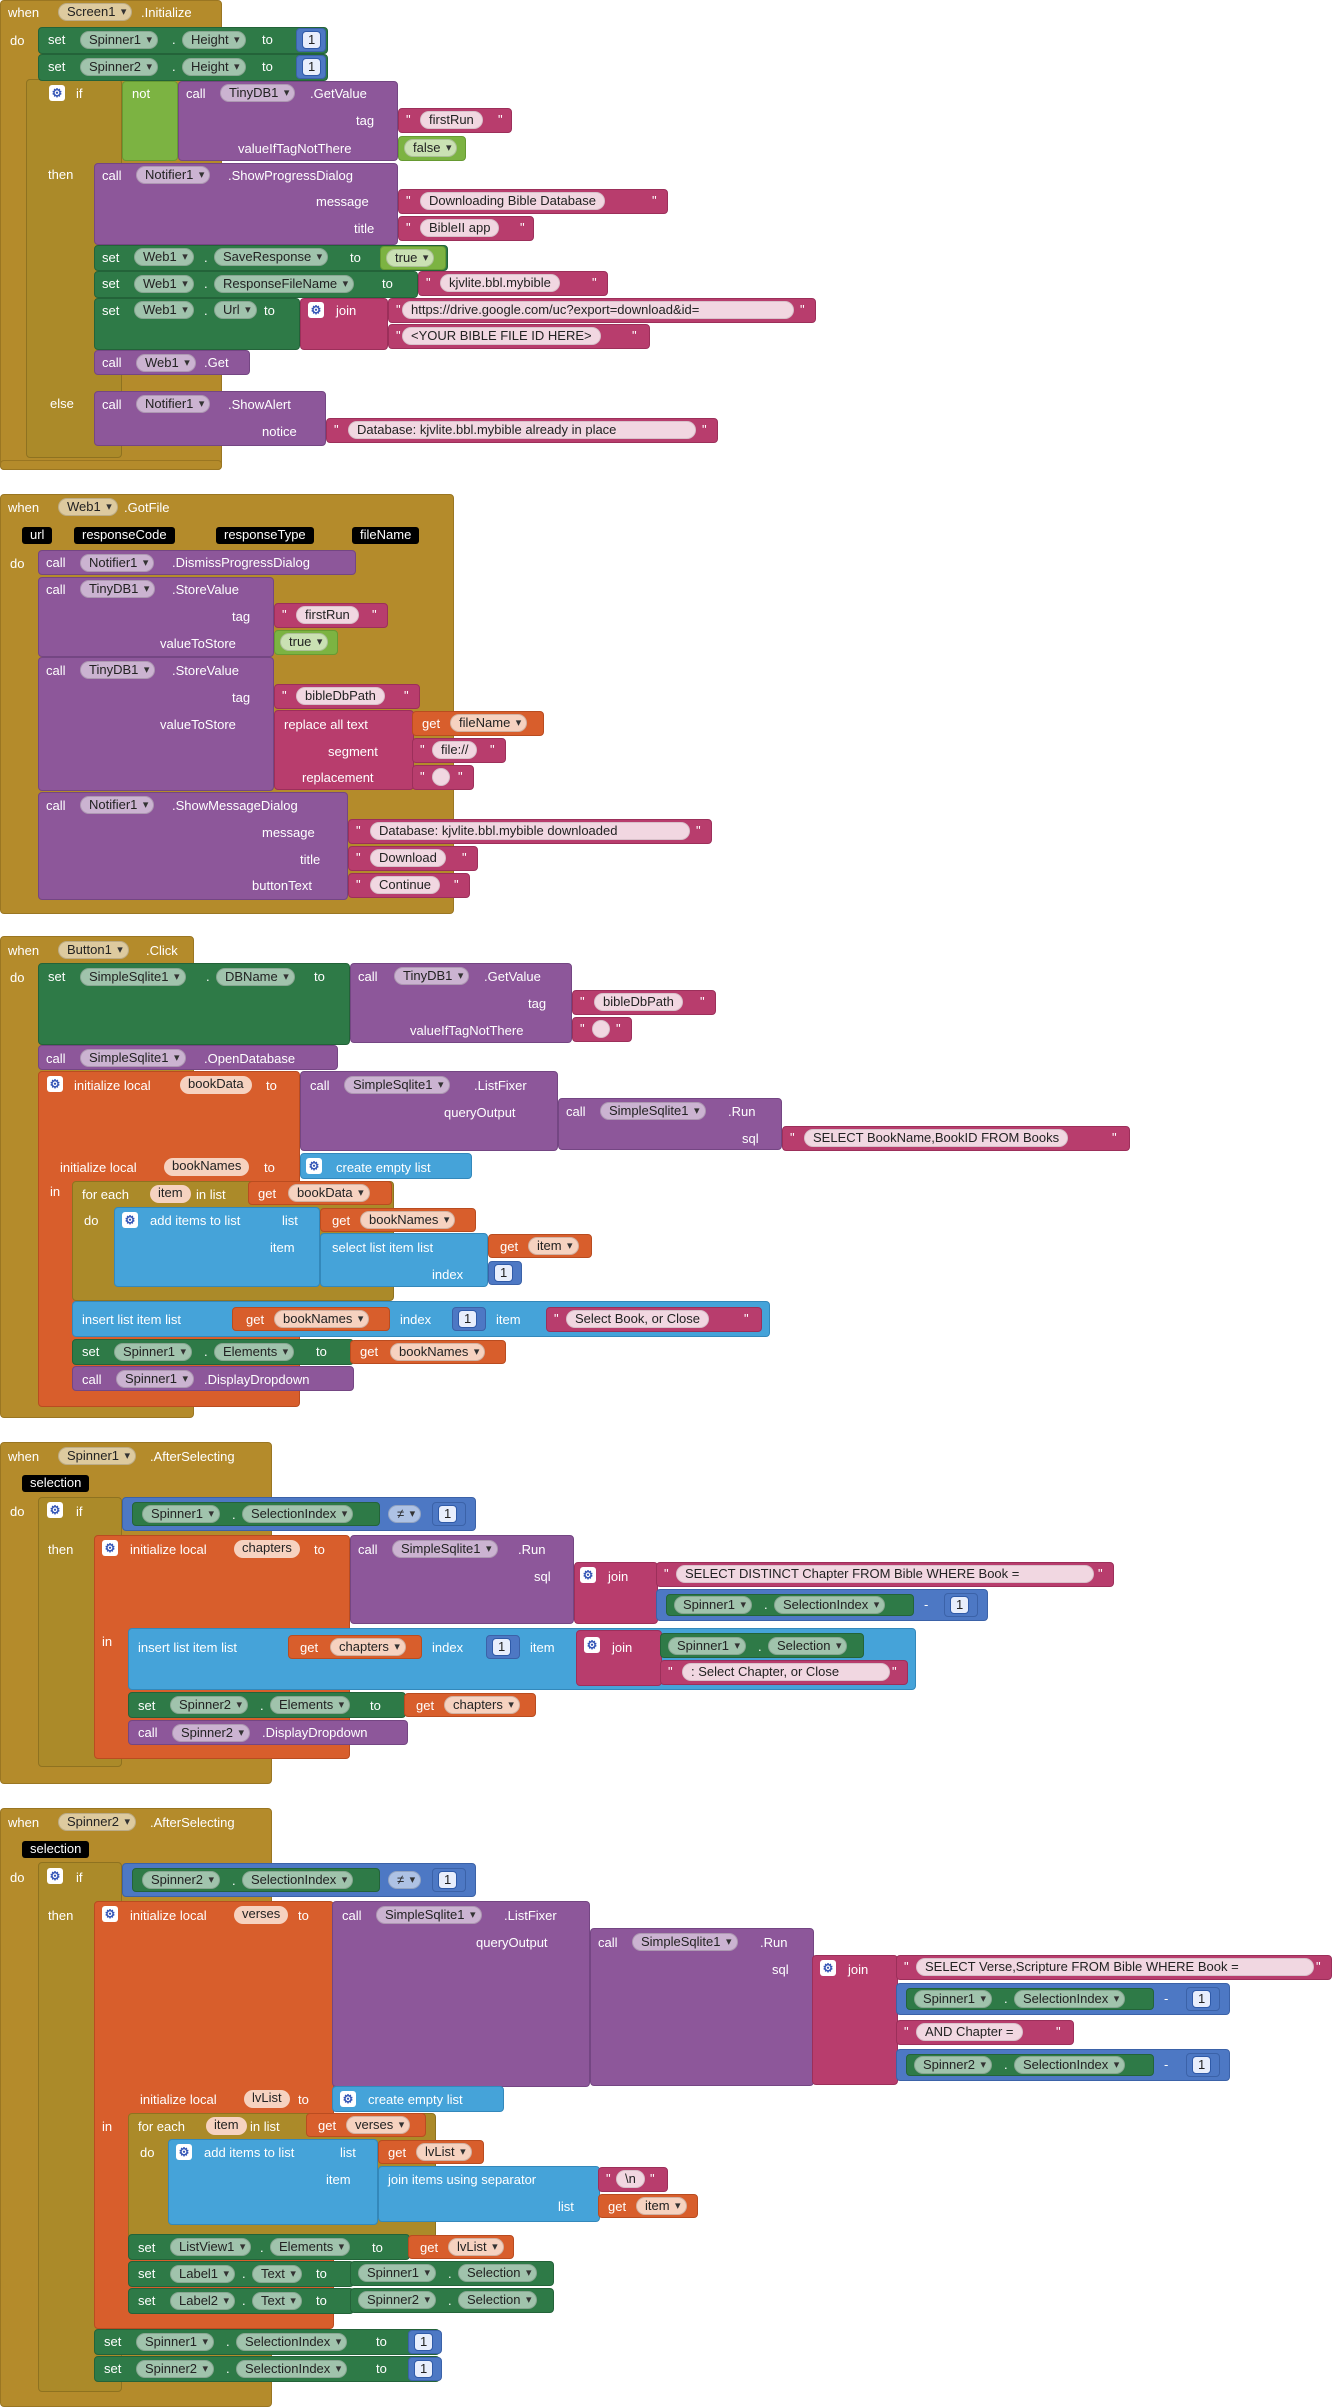 This screenshot has width=1334, height=2407. I want to click on variable-dropdown-verses: verses, so click(378, 2125).